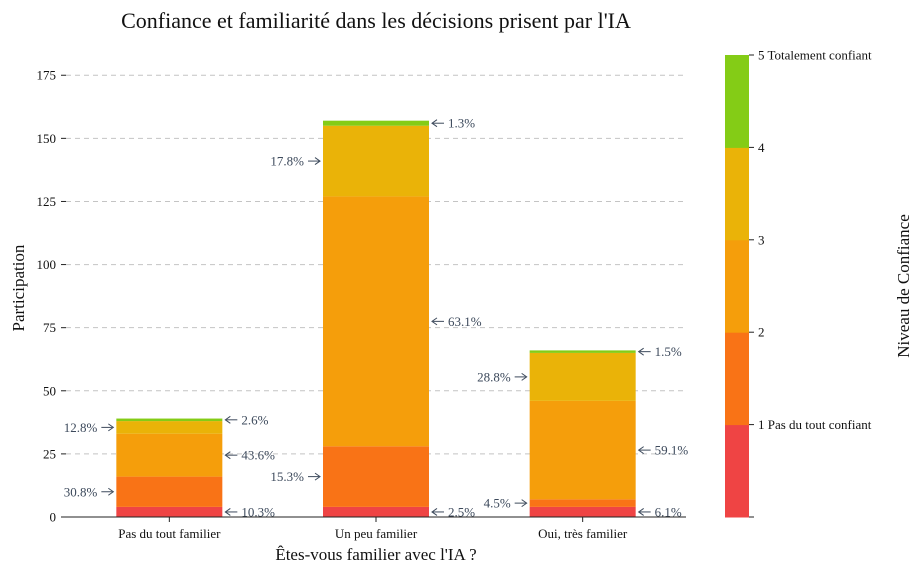 The height and width of the screenshot is (574, 924). What do you see at coordinates (376, 533) in the screenshot?
I see `x-tick-label: Un peu familier` at bounding box center [376, 533].